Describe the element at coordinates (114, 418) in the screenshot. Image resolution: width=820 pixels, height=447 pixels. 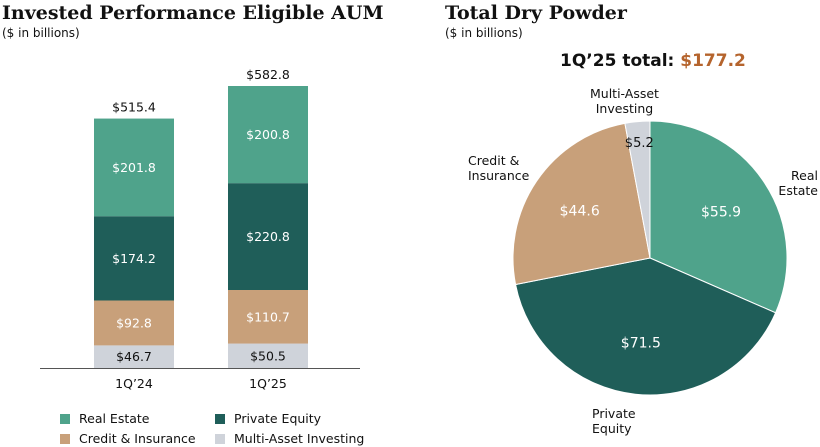
I see `legend-label-real-estate: Real Estate` at that location.